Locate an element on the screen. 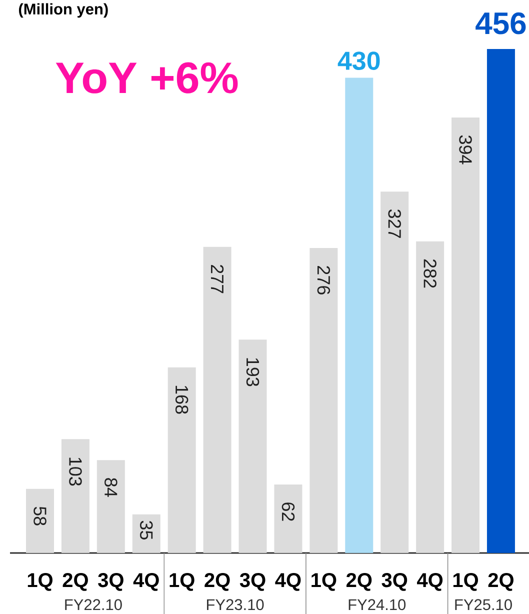  data-label: 35 is located at coordinates (146, 530).